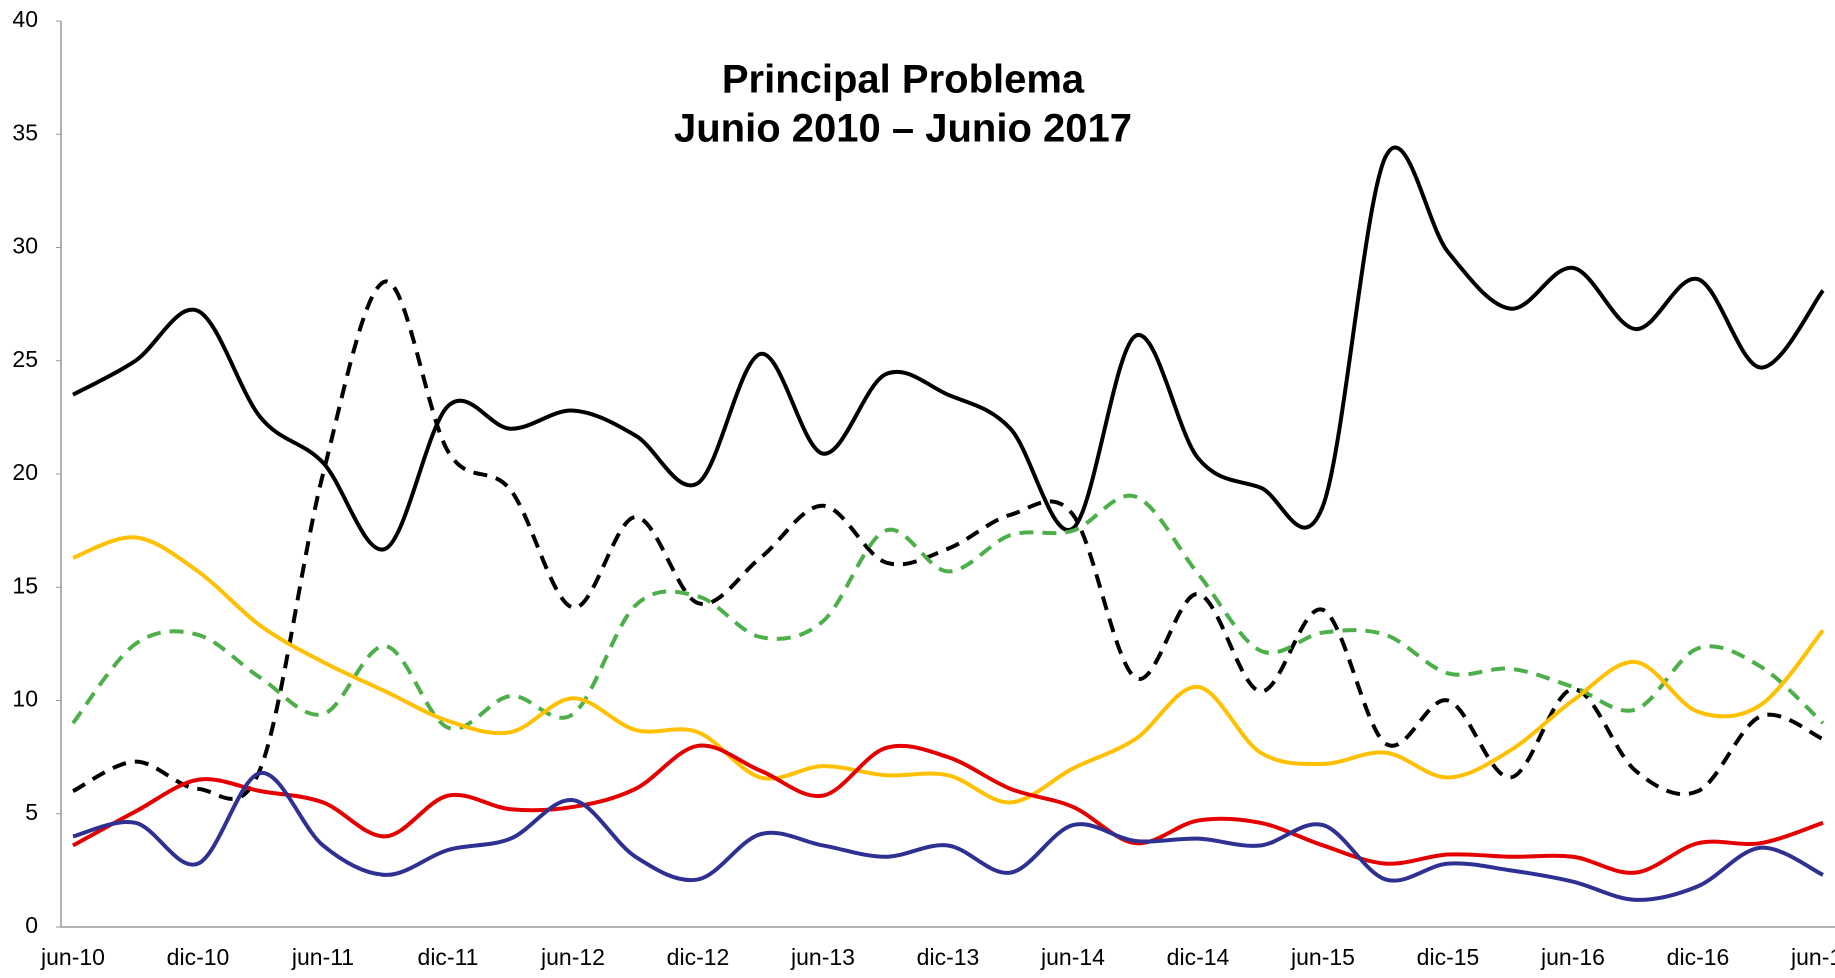 The height and width of the screenshot is (978, 1835). What do you see at coordinates (1072, 957) in the screenshot?
I see `x-tick-label: jun-14` at bounding box center [1072, 957].